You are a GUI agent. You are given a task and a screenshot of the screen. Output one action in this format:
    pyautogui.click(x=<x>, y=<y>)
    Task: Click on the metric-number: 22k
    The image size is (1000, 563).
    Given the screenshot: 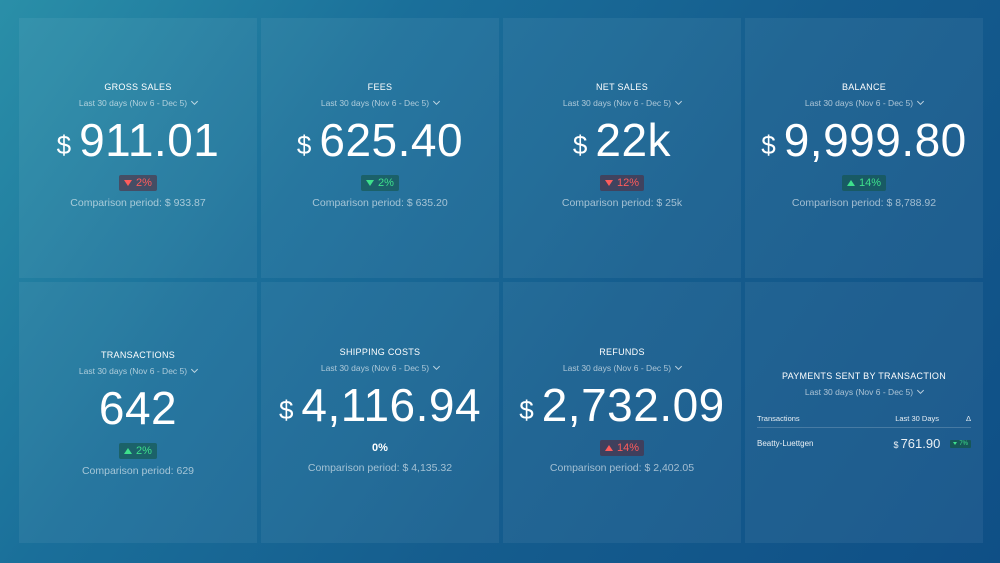 What is the action you would take?
    pyautogui.click(x=633, y=140)
    